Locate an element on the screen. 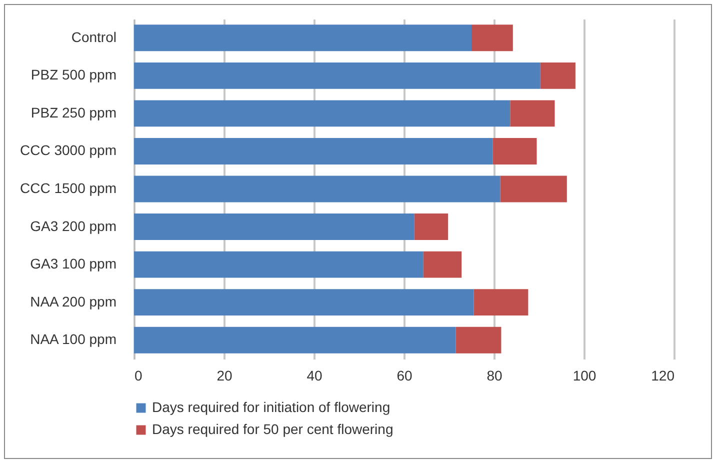 The image size is (718, 465). y-tick-label: CCC 3000 ppm is located at coordinates (68, 150).